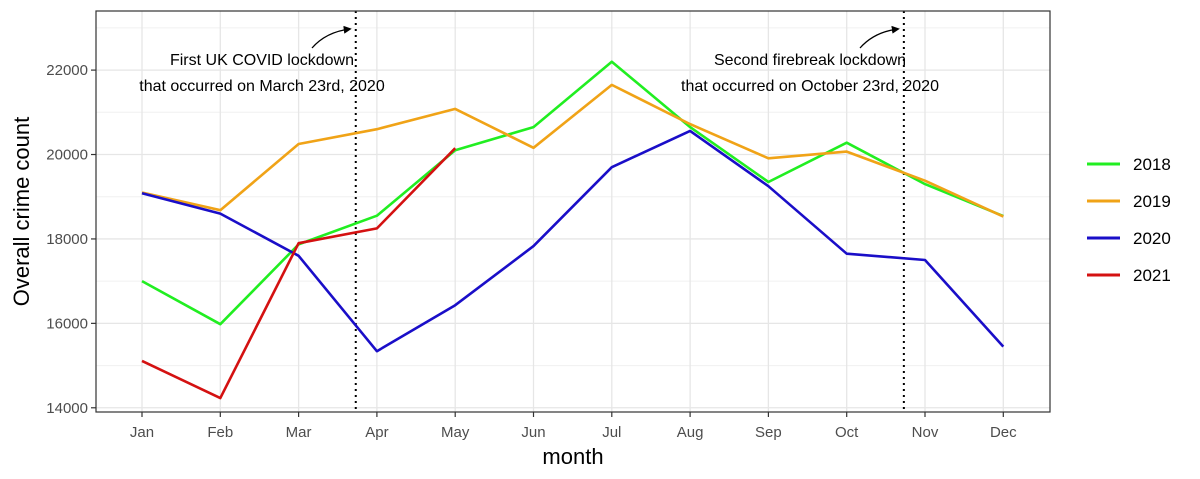 This screenshot has width=1200, height=479. I want to click on legend-label-2018: 2018, so click(1152, 164).